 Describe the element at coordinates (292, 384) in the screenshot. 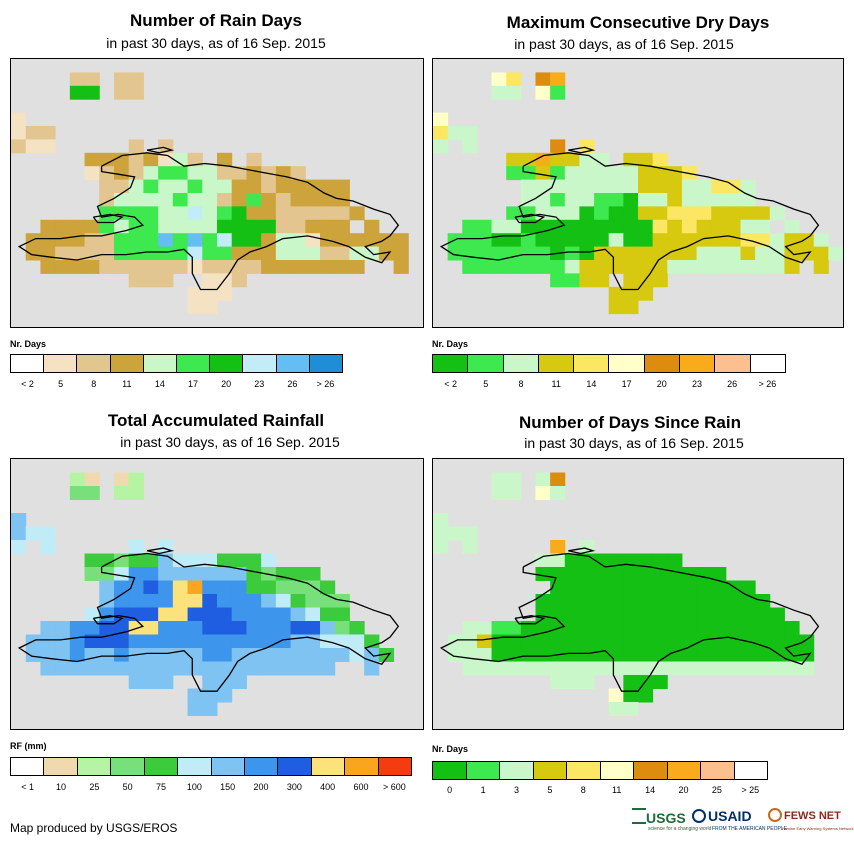

I see `legend-label: 26` at that location.